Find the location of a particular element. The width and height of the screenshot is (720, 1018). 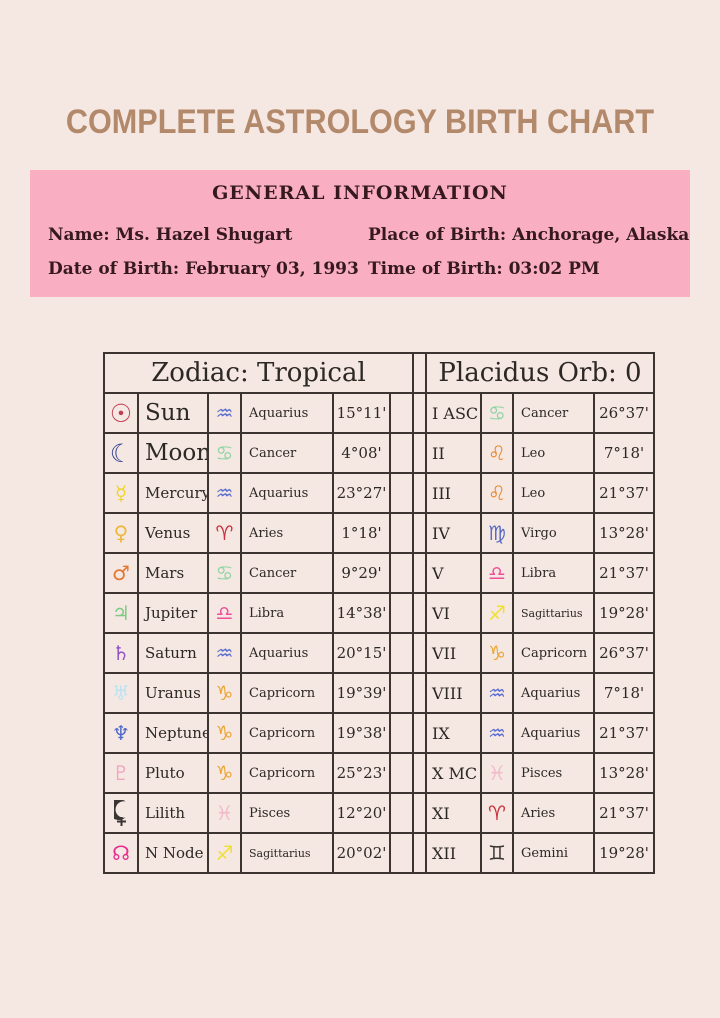

planet-name: Sun is located at coordinates (174, 414).